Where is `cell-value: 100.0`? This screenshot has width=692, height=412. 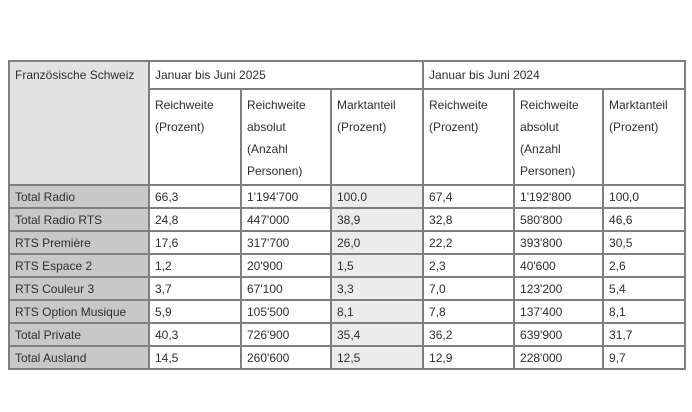
cell-value: 100.0 is located at coordinates (377, 196).